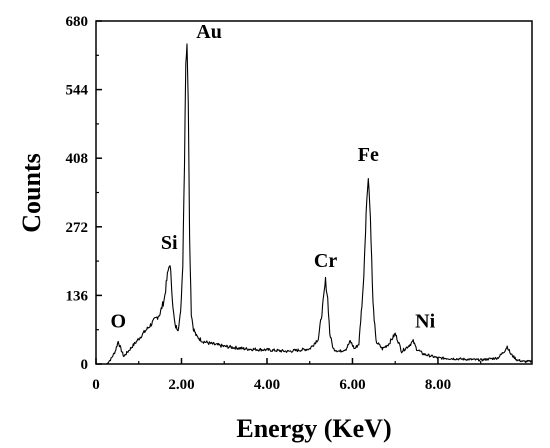 The width and height of the screenshot is (550, 448). What do you see at coordinates (31, 192) in the screenshot?
I see `y-axis-title: Counts` at bounding box center [31, 192].